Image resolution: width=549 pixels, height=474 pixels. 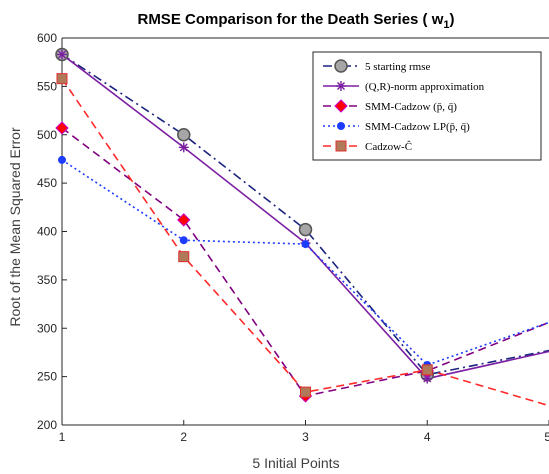 I want to click on chart-title-suffix: ), so click(x=452, y=19).